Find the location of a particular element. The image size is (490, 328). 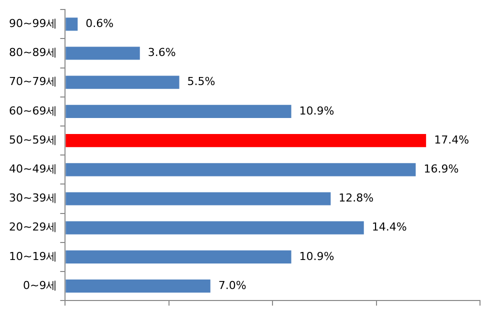

y-tick-label: 40~49세 is located at coordinates (33, 169).